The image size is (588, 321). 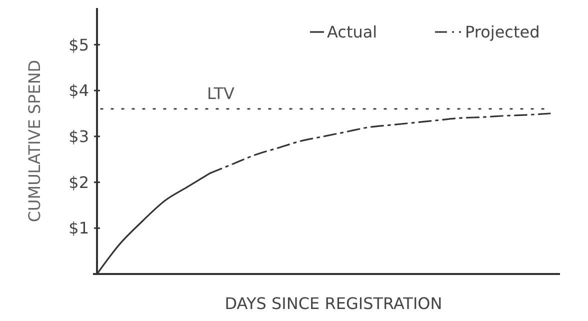 I want to click on y-axis-title: CUMULATIVE SPEND, so click(x=34, y=141).